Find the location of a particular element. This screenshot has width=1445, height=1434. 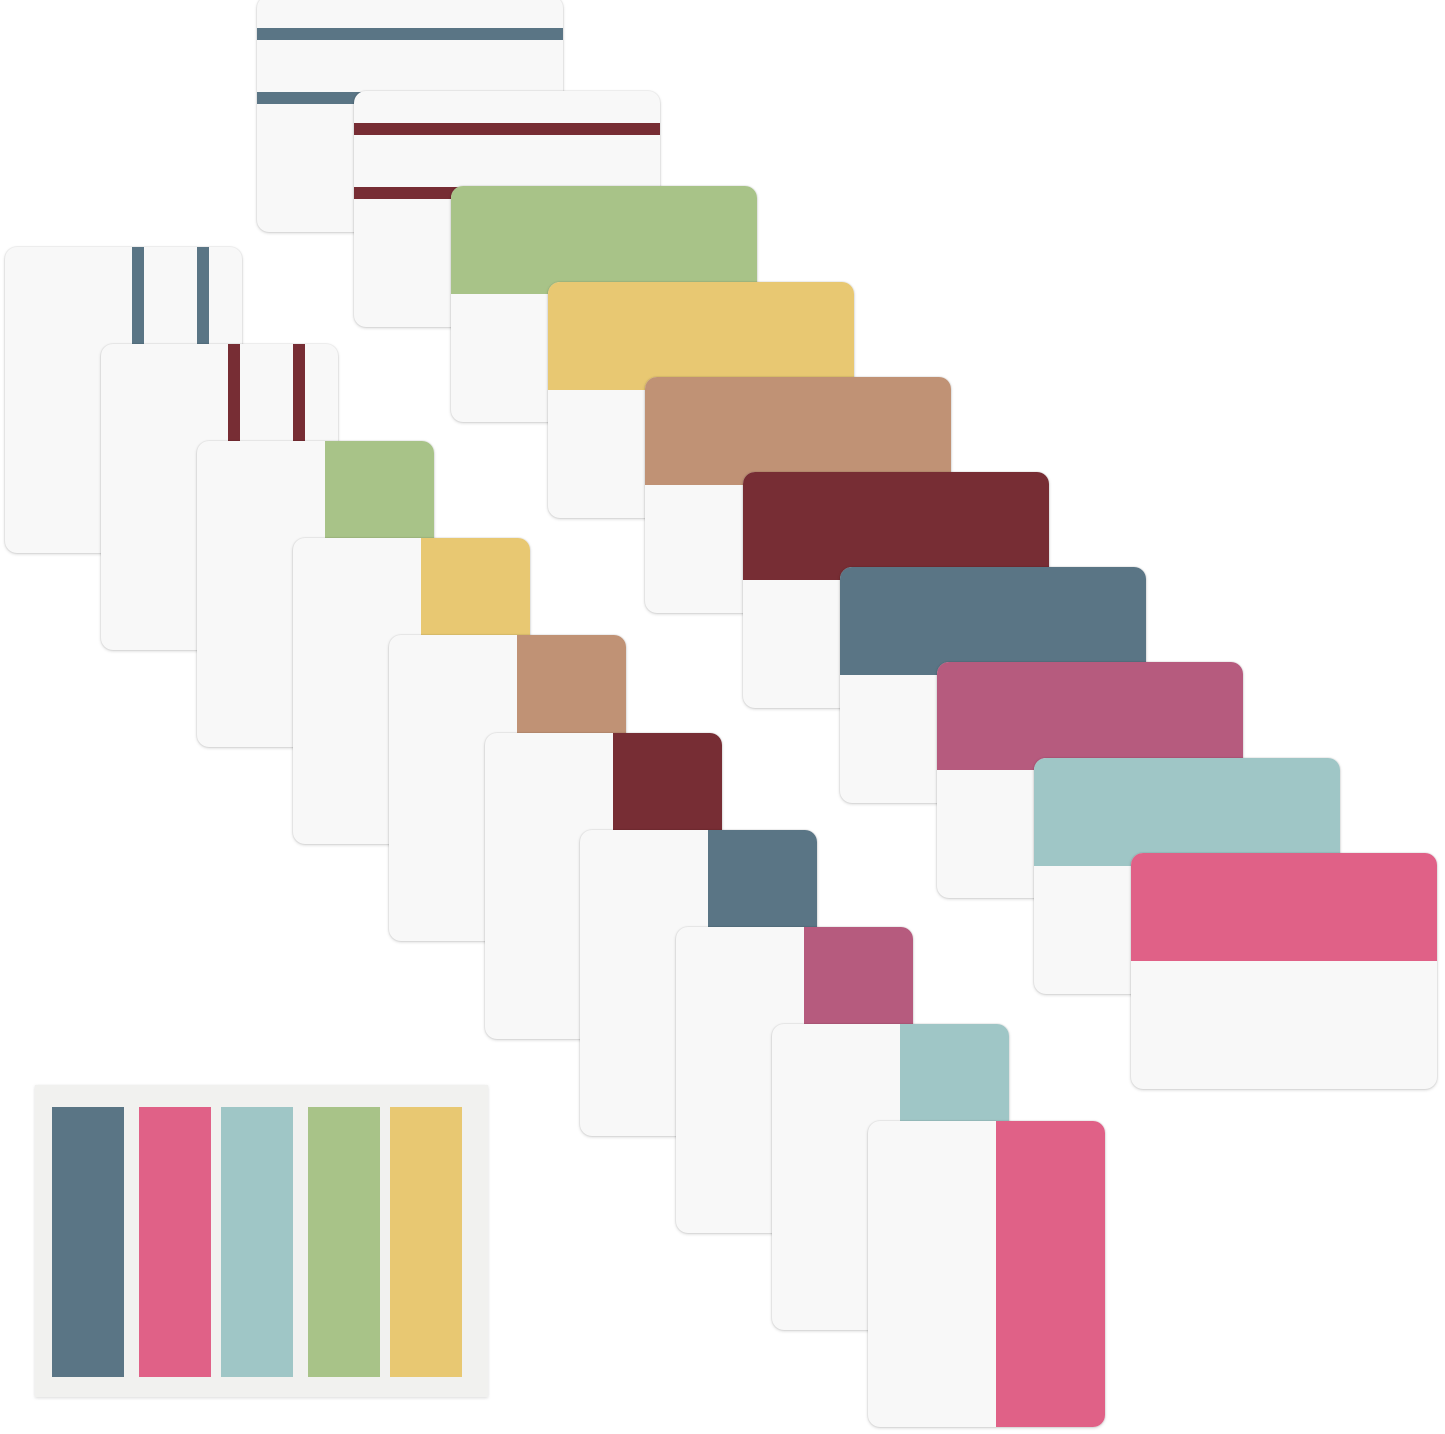

vertical-tab is located at coordinates (987, 1273).